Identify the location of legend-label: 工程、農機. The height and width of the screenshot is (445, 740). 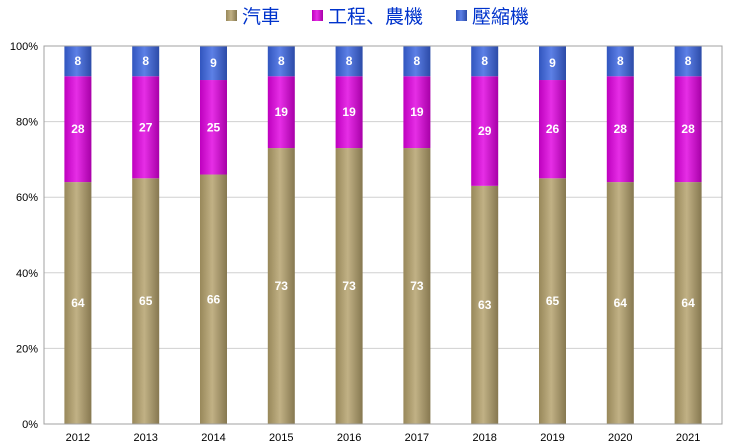
(375, 17).